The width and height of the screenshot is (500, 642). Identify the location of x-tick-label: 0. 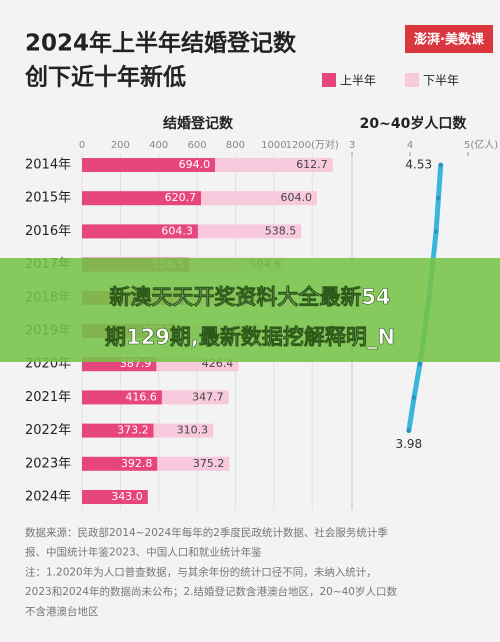
(82, 145).